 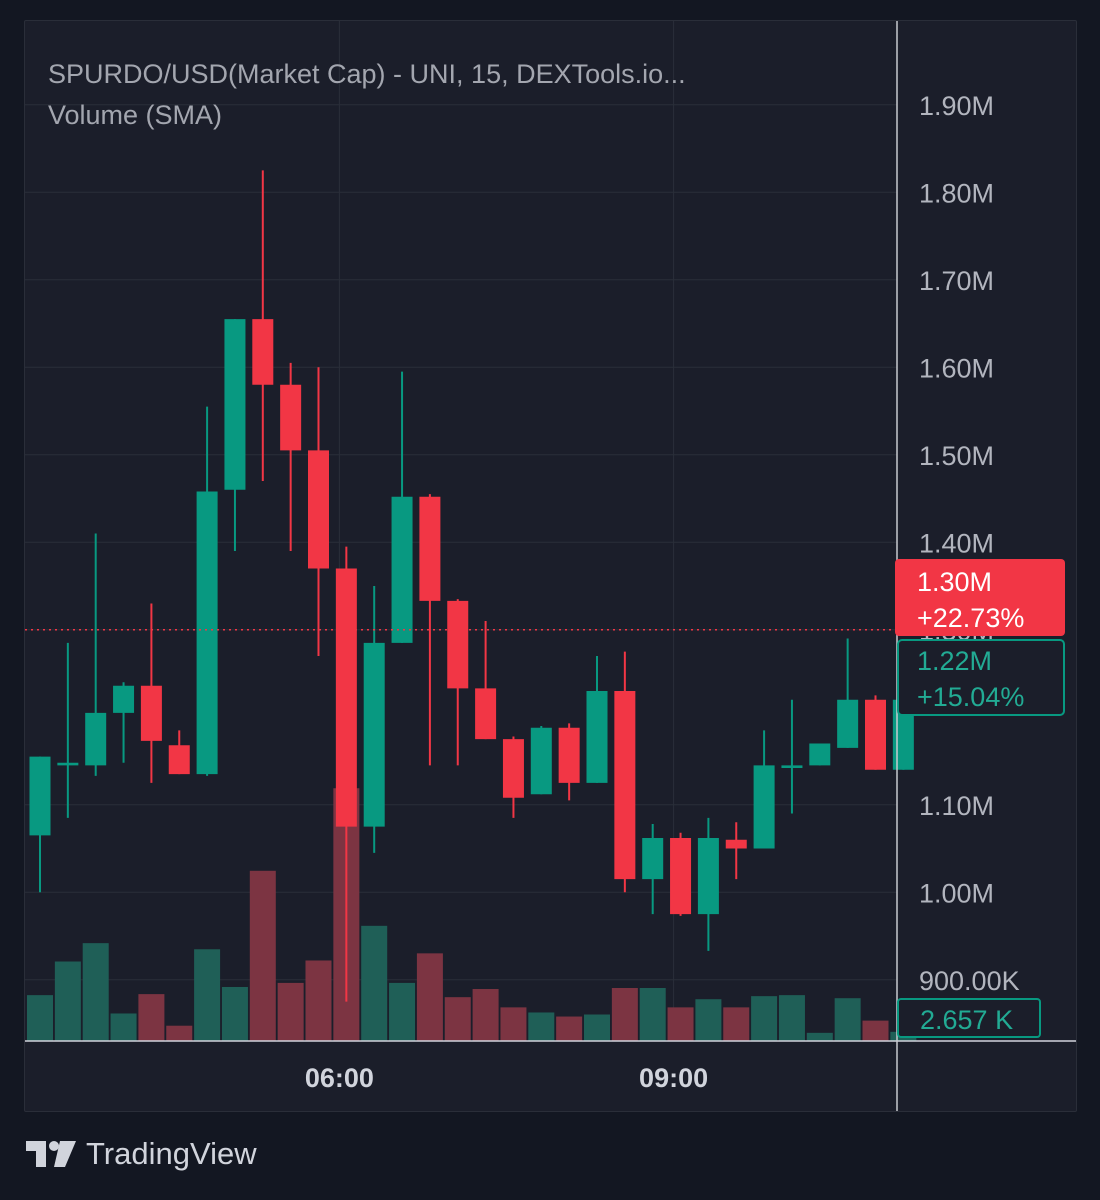 I want to click on price-tick-label: 1.50M, so click(x=956, y=456).